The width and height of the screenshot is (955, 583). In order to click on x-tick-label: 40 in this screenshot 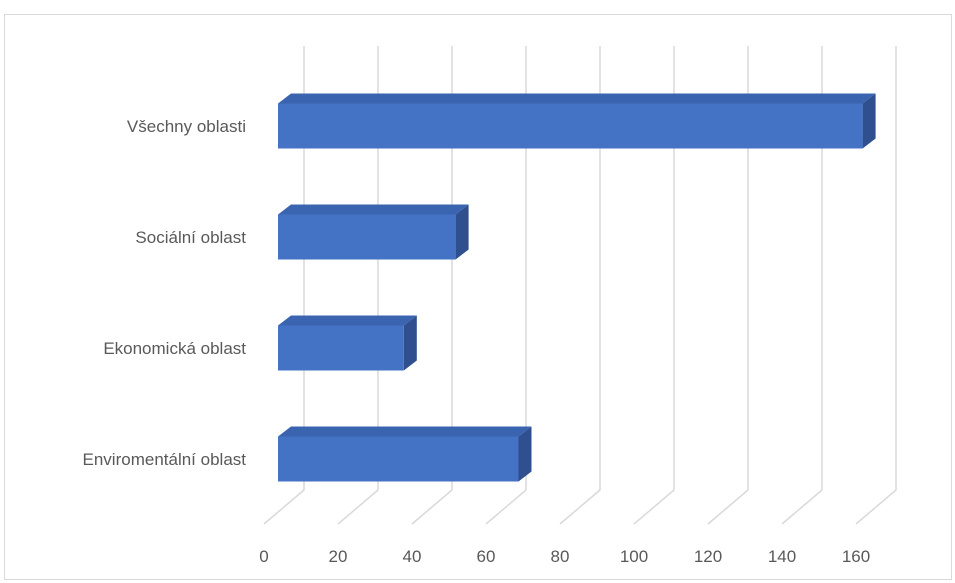, I will do `click(412, 556)`.